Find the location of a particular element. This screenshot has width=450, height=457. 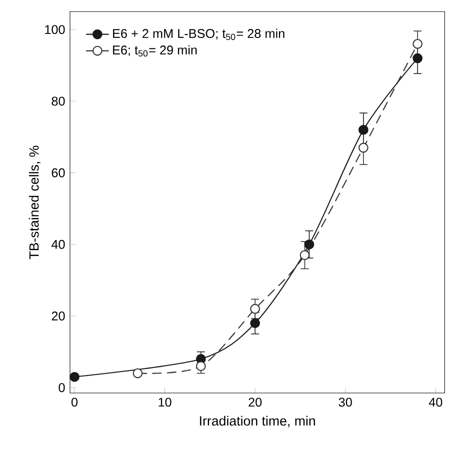

x-tick-label: 0 is located at coordinates (74, 402).